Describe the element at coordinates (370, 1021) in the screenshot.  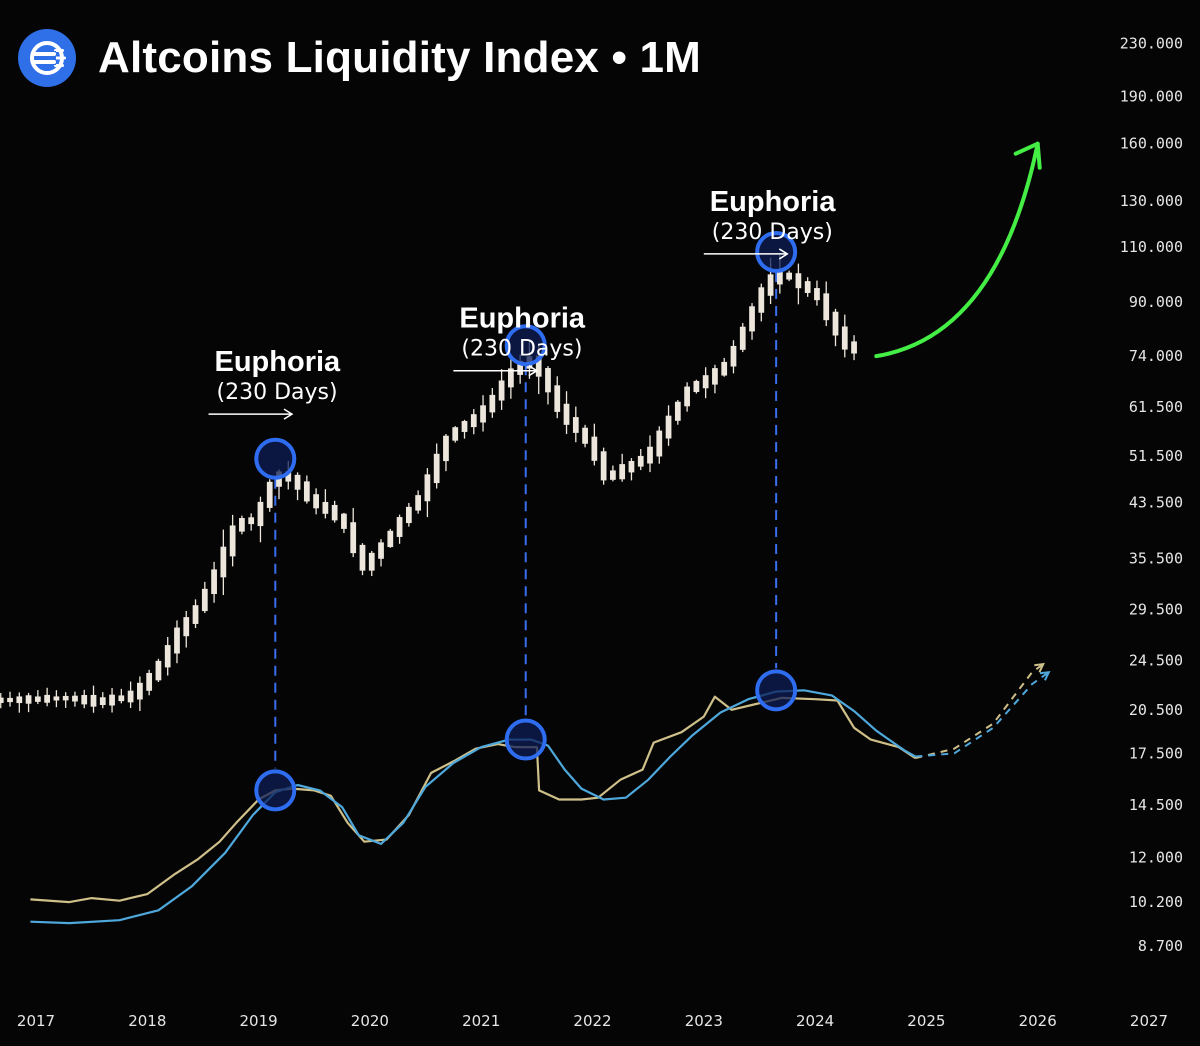
I see `x-tick-label: 2020` at that location.